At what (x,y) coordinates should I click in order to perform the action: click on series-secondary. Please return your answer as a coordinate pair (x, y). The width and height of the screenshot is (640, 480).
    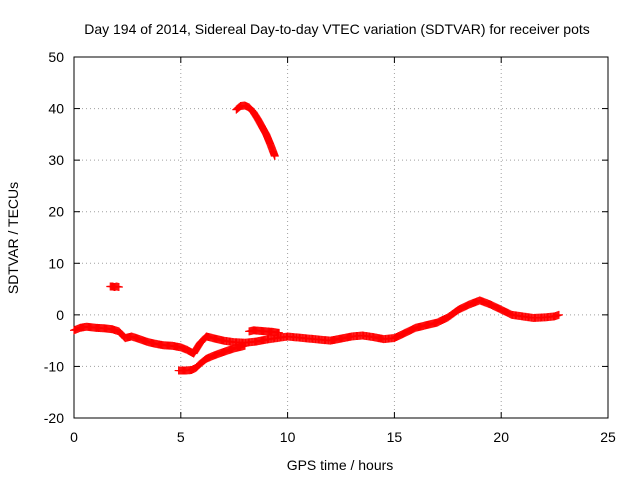
    Looking at the image, I should click on (264, 331).